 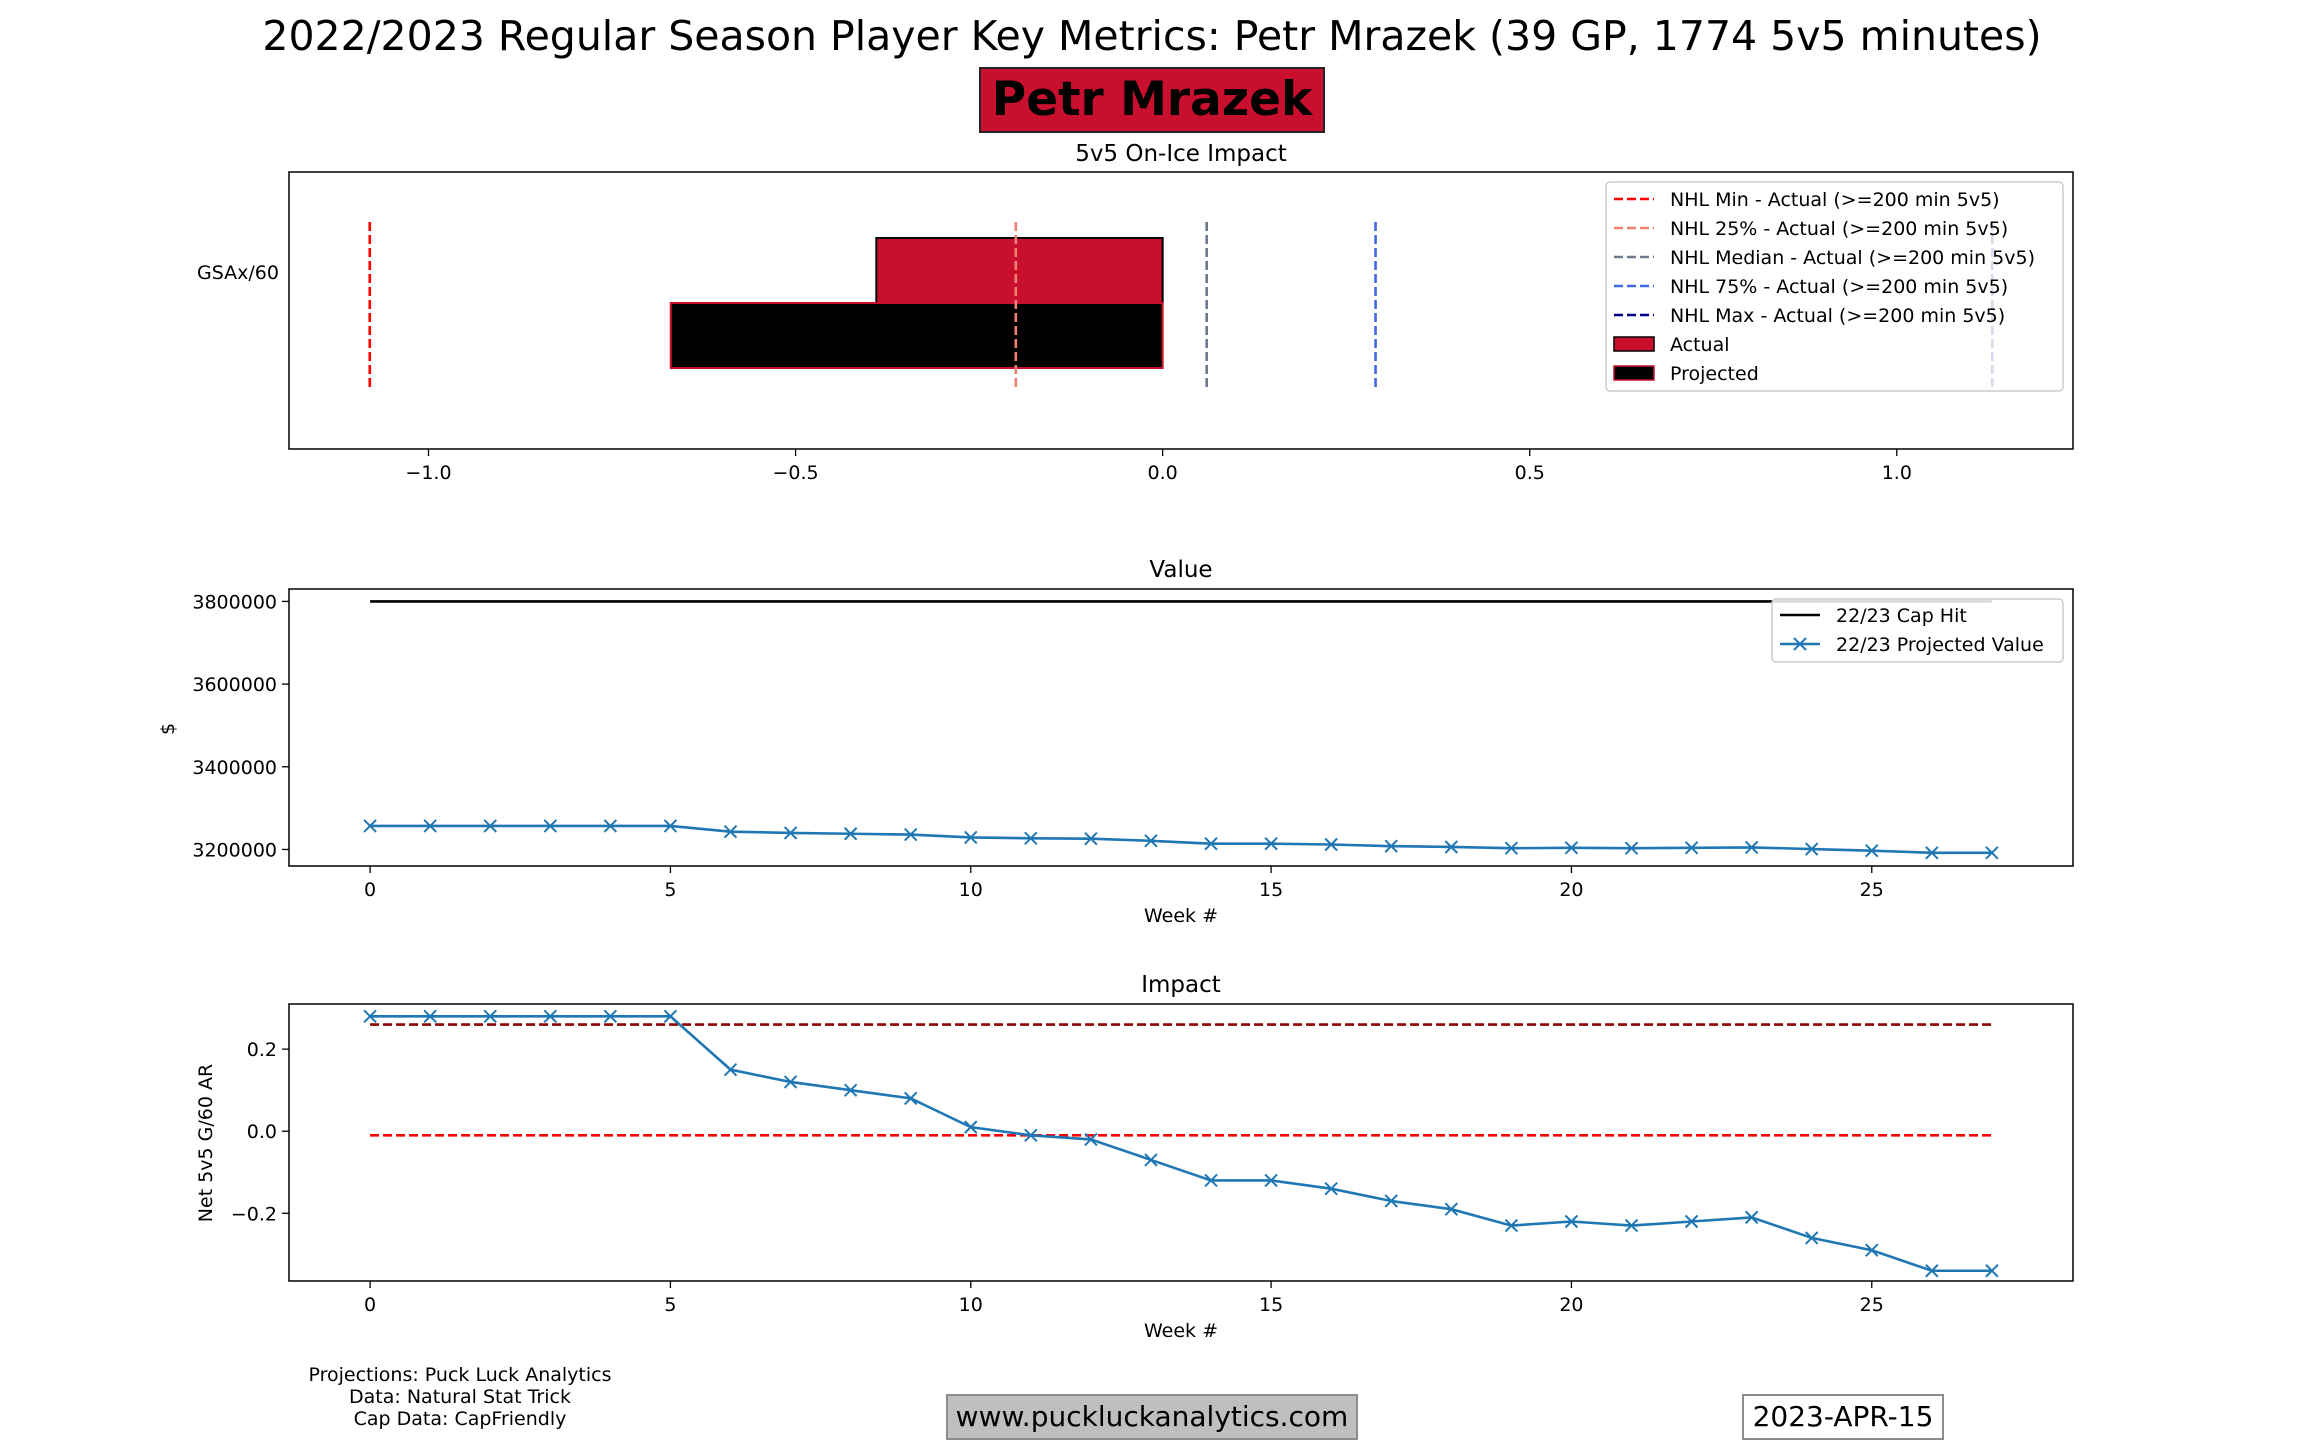 I want to click on legend-projected-value-marker, so click(x=1800, y=644).